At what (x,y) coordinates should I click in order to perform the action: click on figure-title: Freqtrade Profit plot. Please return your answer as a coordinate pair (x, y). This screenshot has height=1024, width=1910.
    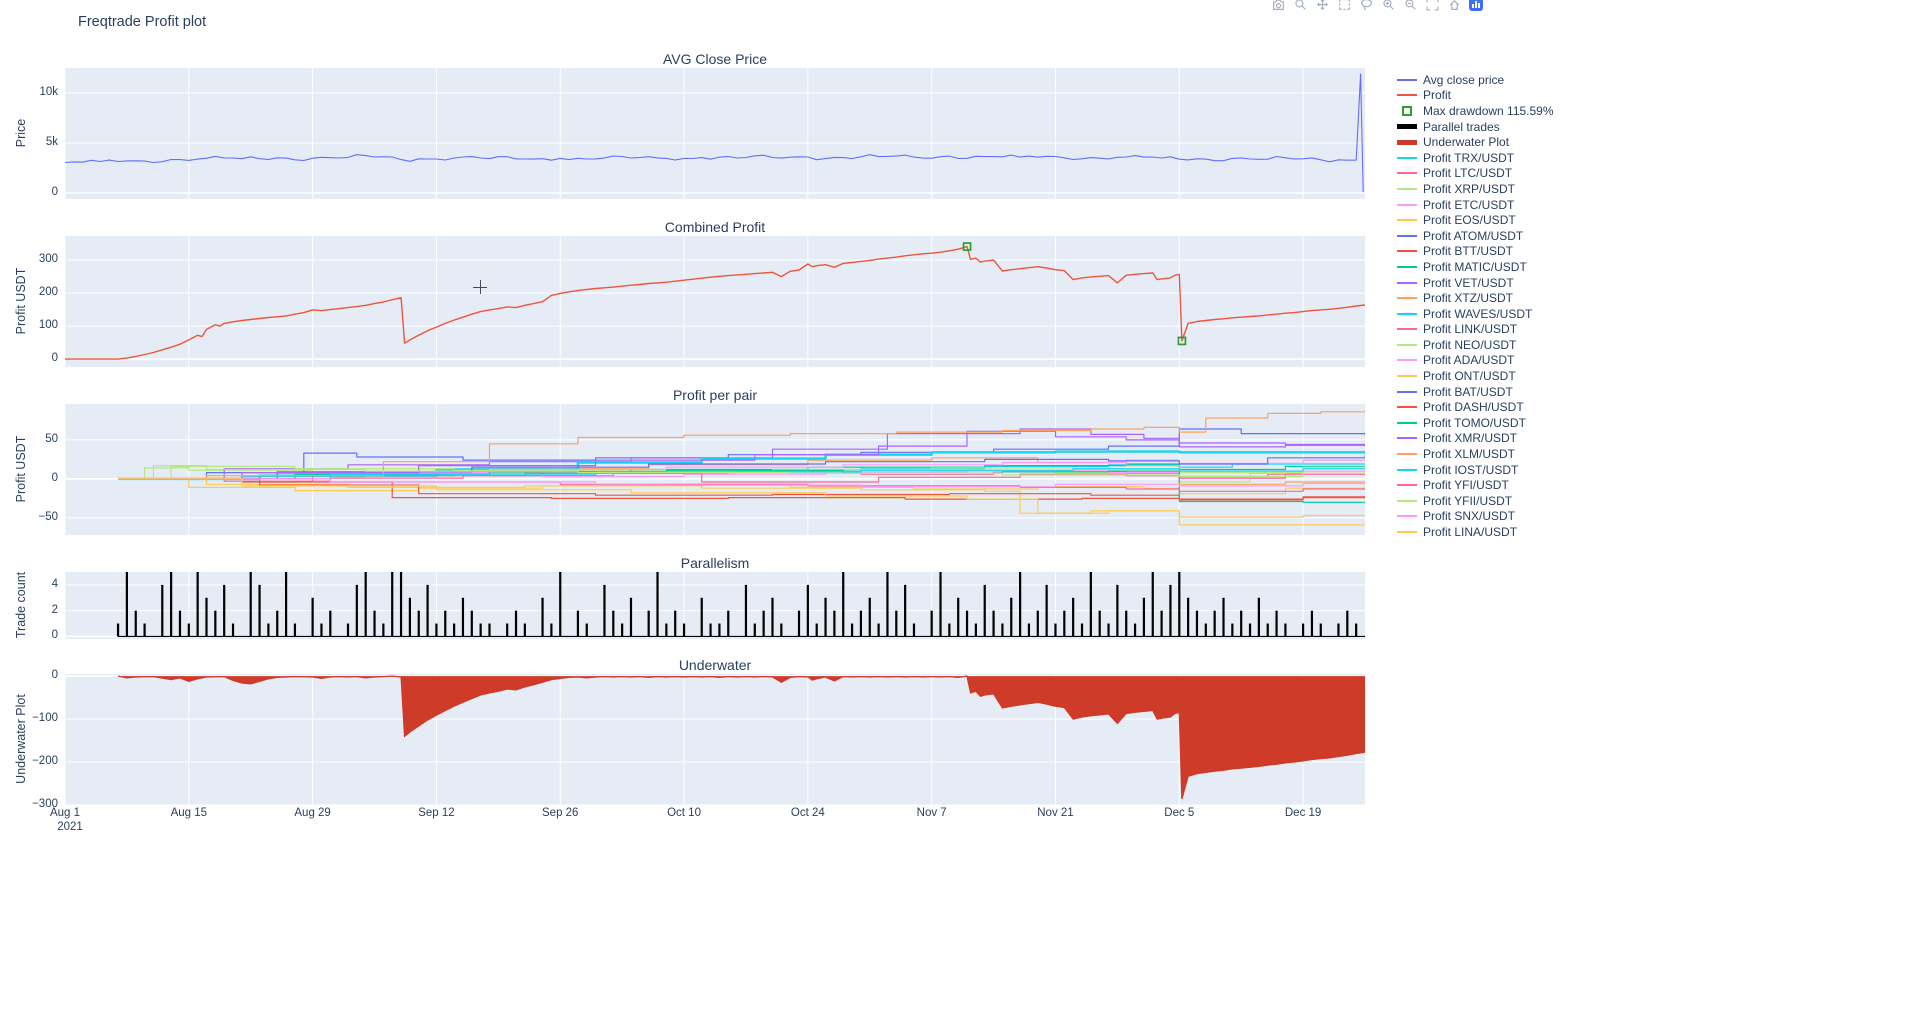
    Looking at the image, I should click on (142, 22).